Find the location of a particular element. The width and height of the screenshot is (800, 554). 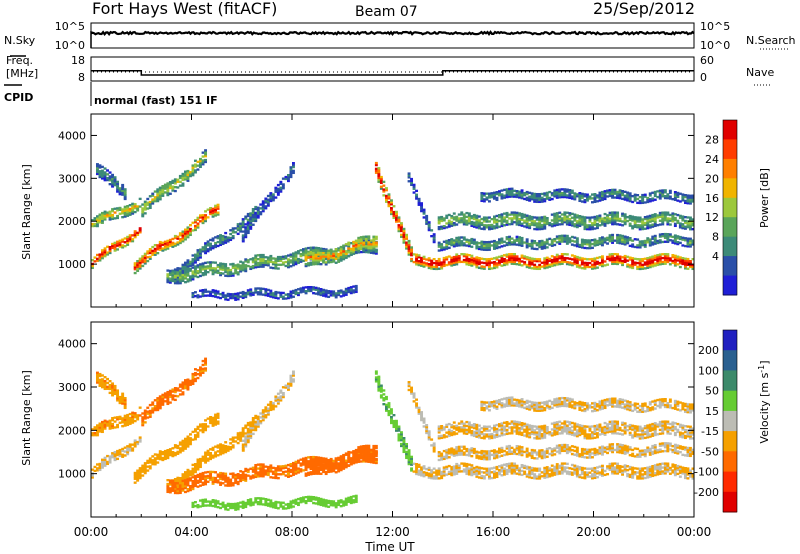

nave-label: Nave is located at coordinates (760, 72).